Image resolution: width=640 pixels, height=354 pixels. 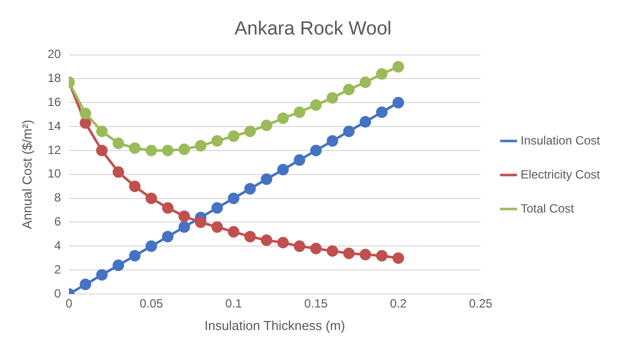 I want to click on y-tick-label: 18, so click(x=55, y=78).